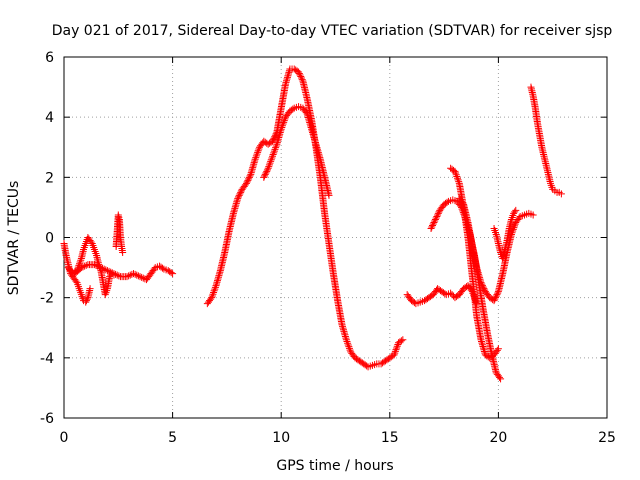 The image size is (640, 480). I want to click on series-late-a, so click(442, 295).